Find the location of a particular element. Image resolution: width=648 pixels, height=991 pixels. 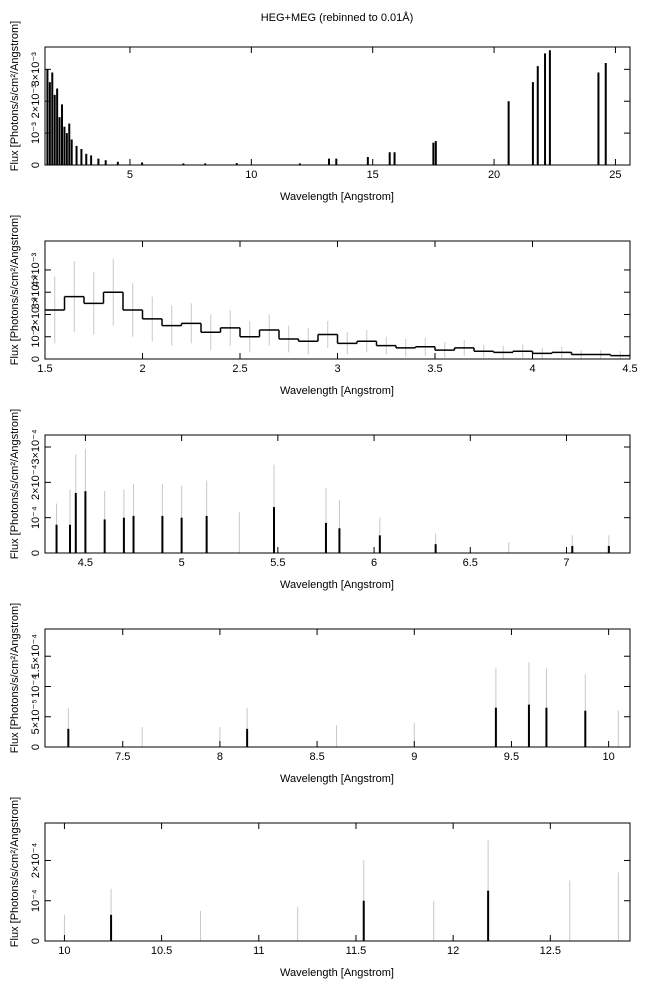

x-tick-label: 4 is located at coordinates (532, 369).